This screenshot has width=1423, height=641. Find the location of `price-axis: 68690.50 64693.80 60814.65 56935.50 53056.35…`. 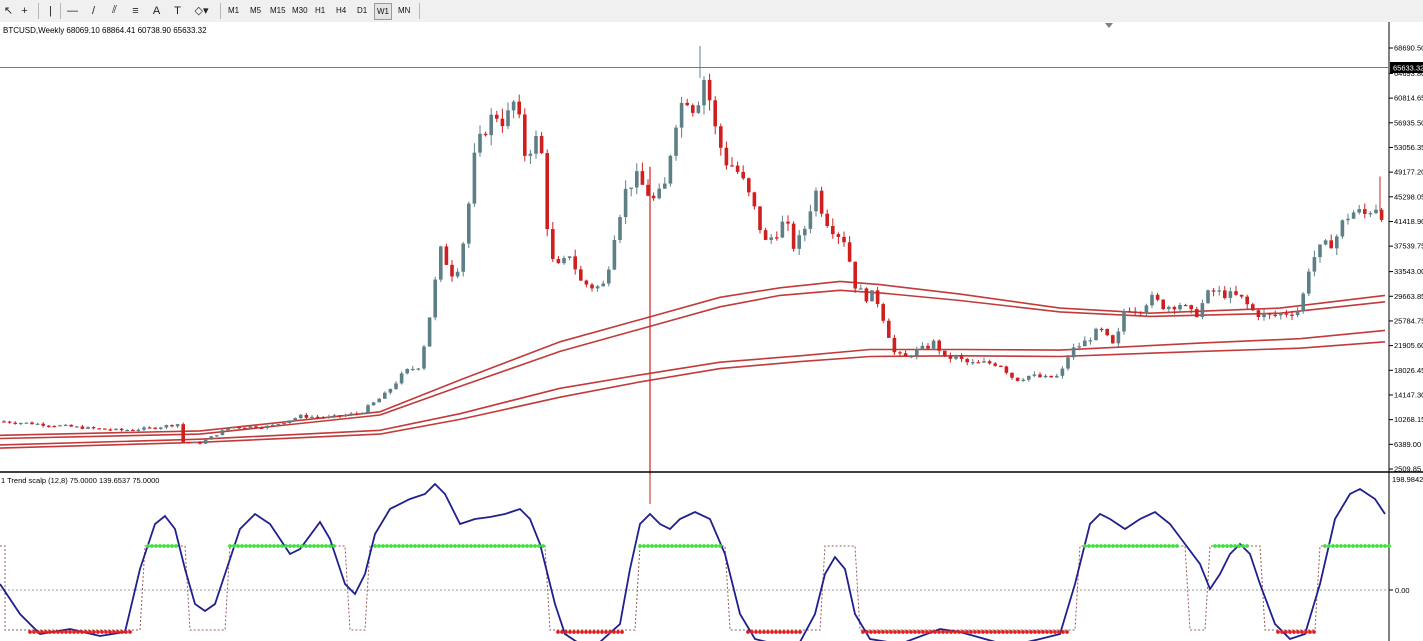

price-axis: 68690.50 64693.80 60814.65 56935.50 53056.35… is located at coordinates (1406, 259).